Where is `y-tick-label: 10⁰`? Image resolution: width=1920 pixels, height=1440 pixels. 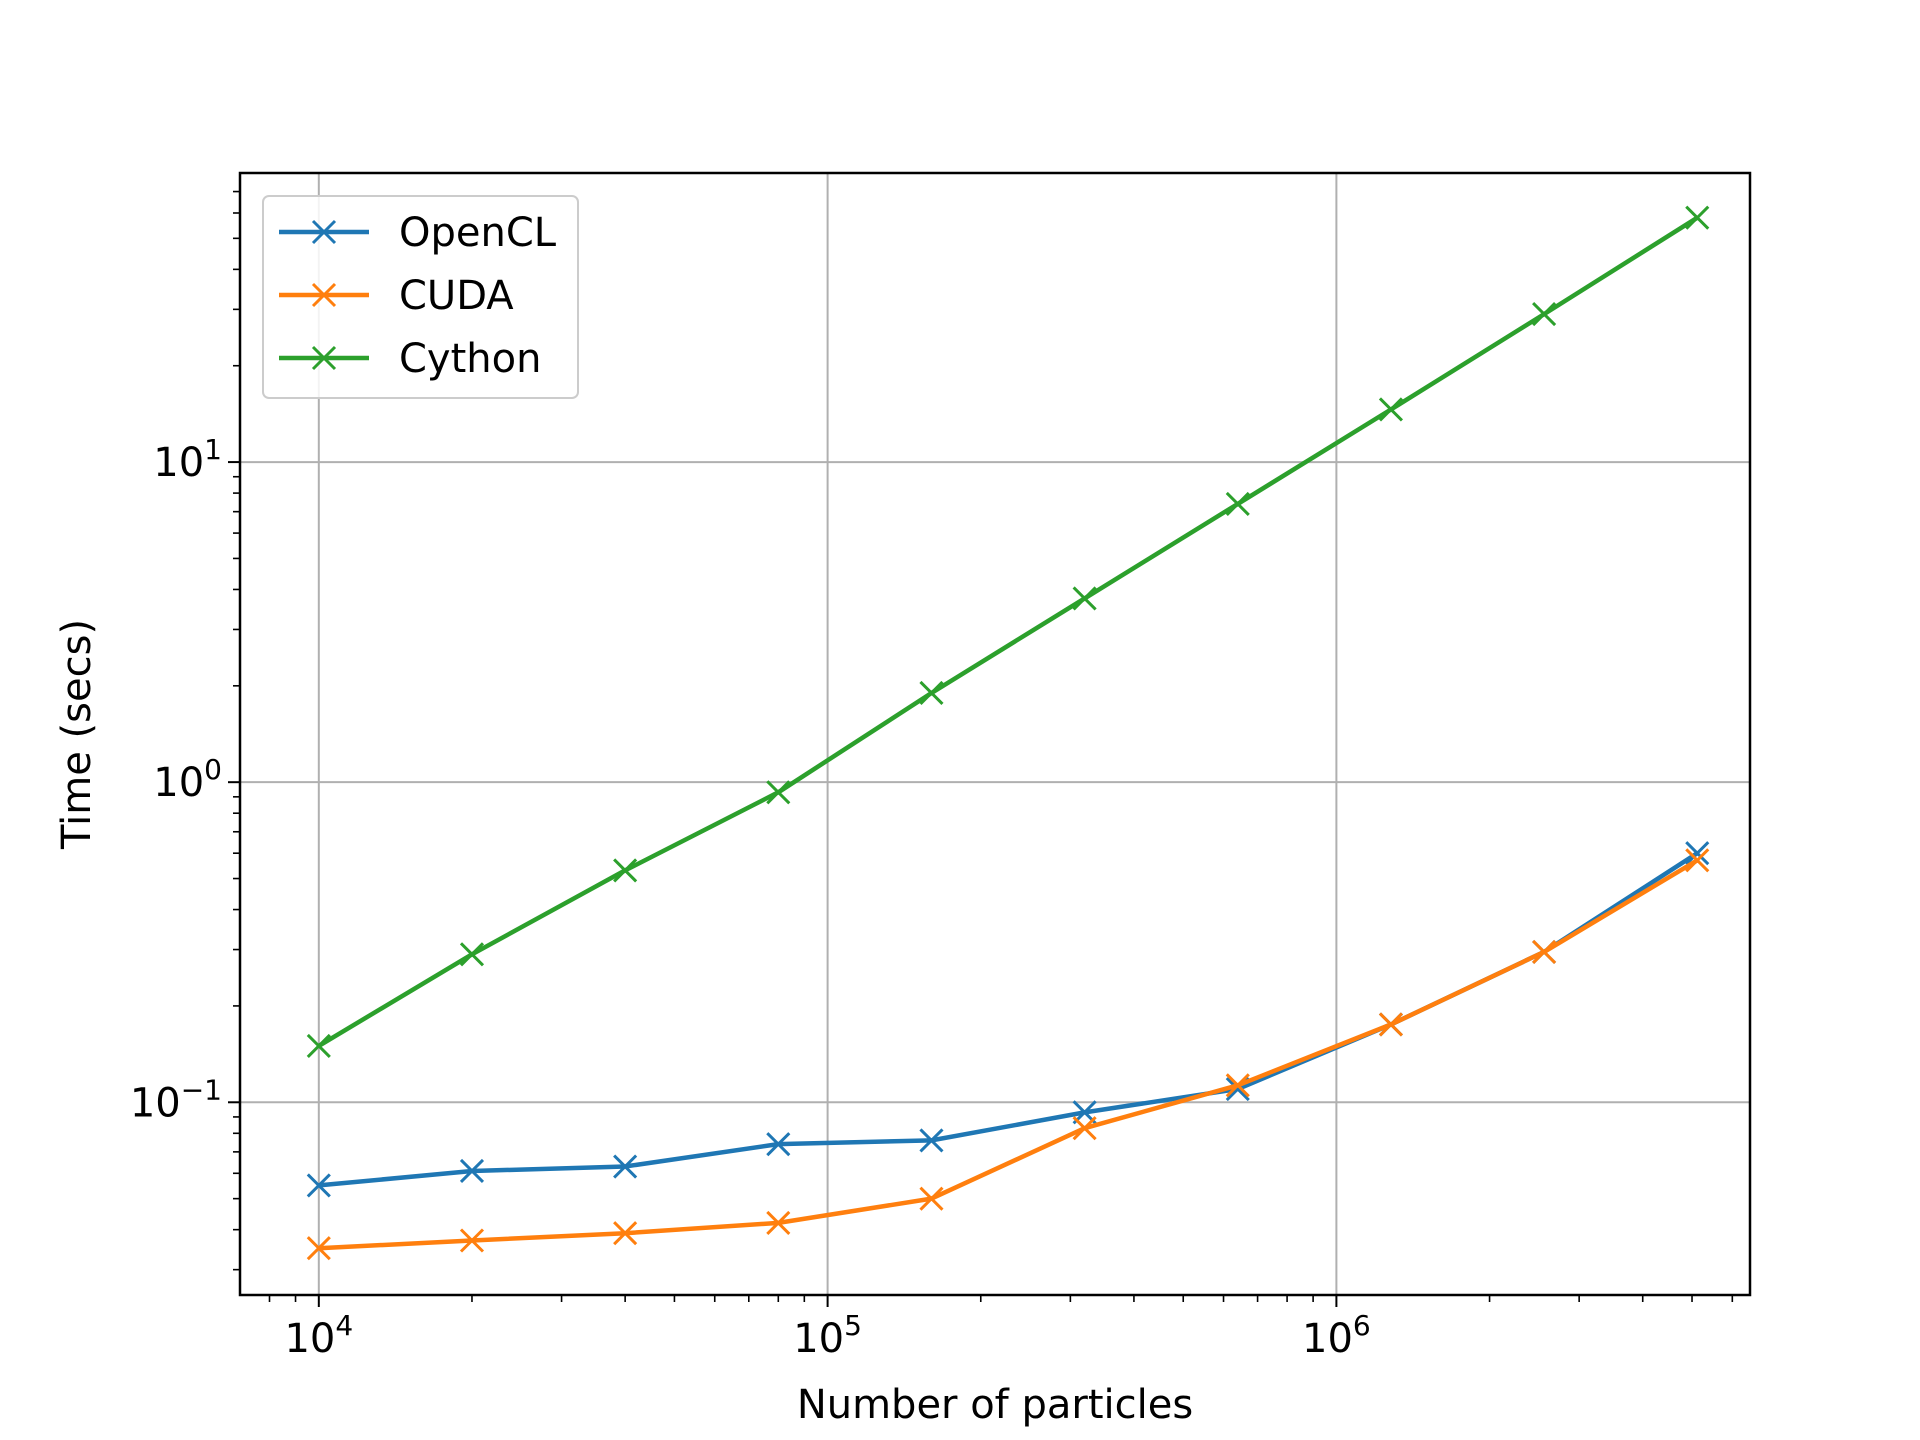 y-tick-label: 10⁰ is located at coordinates (187, 779).